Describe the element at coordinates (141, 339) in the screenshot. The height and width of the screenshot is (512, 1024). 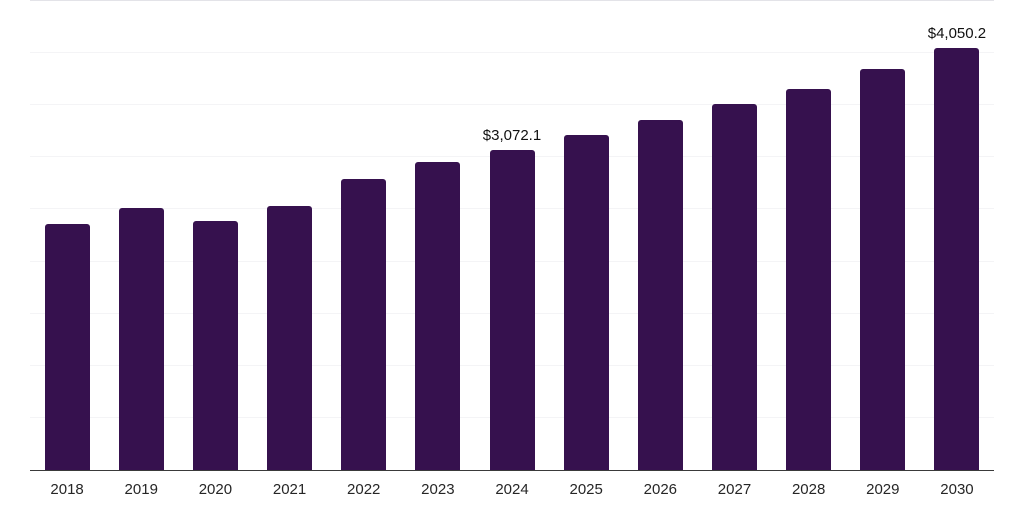
I see `bar-2019` at that location.